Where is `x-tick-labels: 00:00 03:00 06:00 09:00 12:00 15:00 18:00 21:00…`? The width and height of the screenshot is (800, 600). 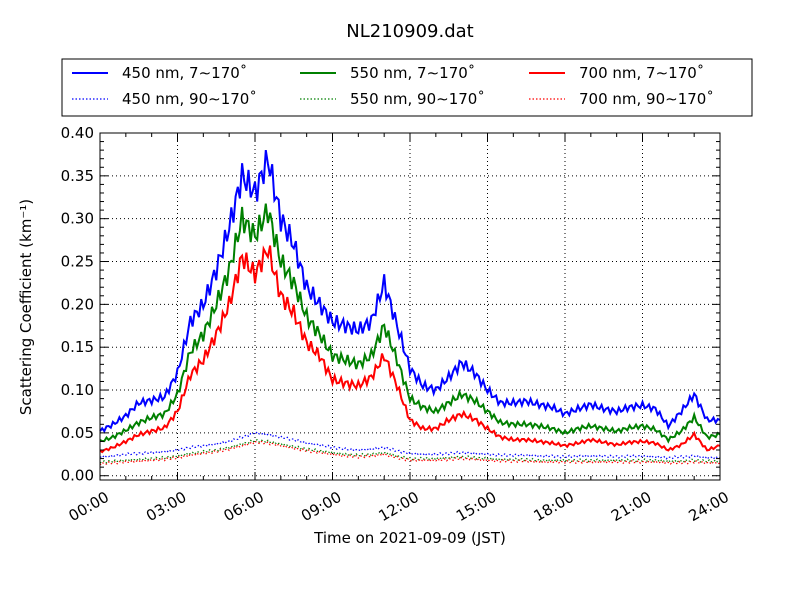 x-tick-labels: 00:00 03:00 06:00 09:00 12:00 15:00 18:00 21:00… is located at coordinates (399, 506).